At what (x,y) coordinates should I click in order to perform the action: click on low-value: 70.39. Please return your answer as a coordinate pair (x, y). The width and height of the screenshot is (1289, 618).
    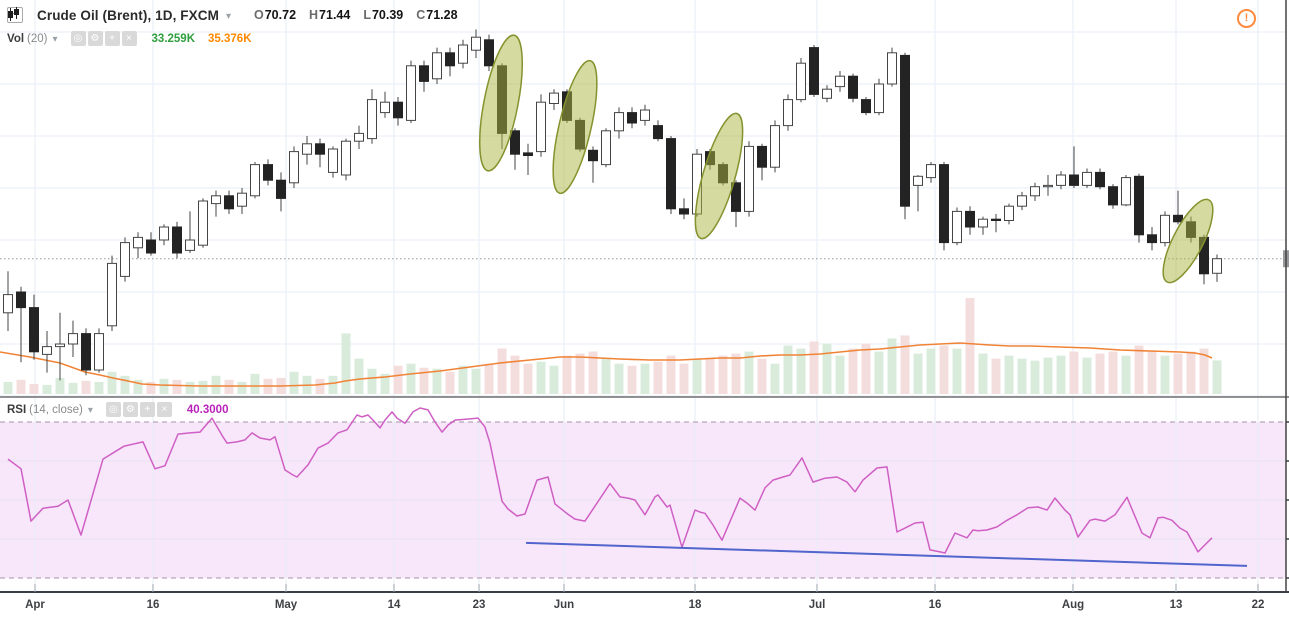
    Looking at the image, I should click on (387, 15).